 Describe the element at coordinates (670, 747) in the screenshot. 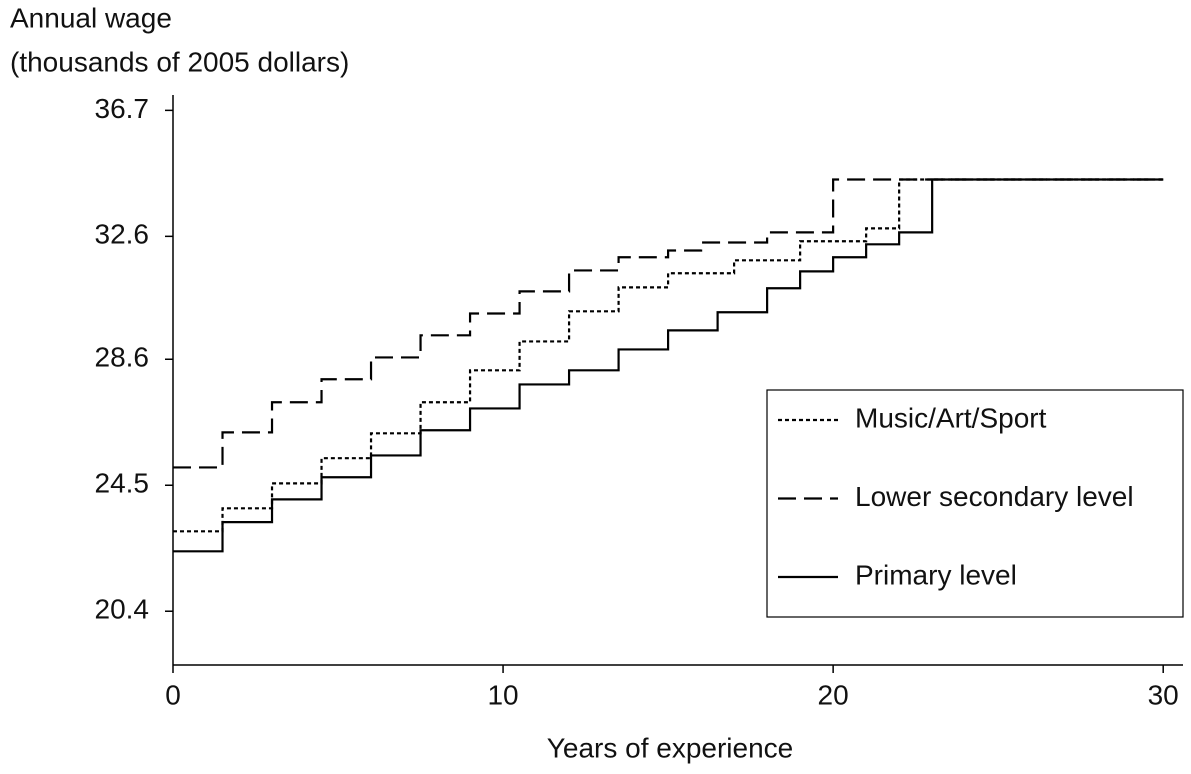

I see `x-axis-label: Years of experience` at that location.